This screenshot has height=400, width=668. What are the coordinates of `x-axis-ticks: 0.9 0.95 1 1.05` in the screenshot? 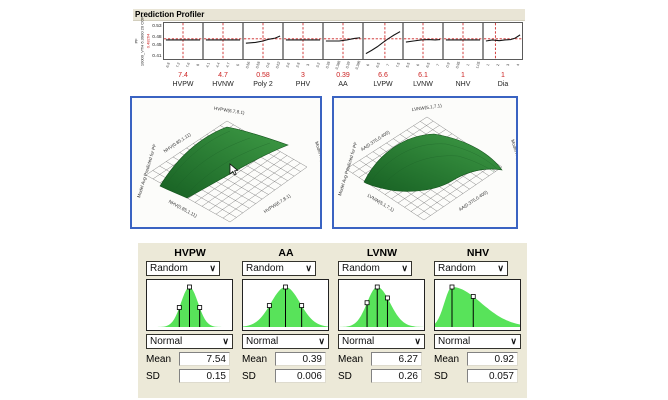 It's located at (463, 65).